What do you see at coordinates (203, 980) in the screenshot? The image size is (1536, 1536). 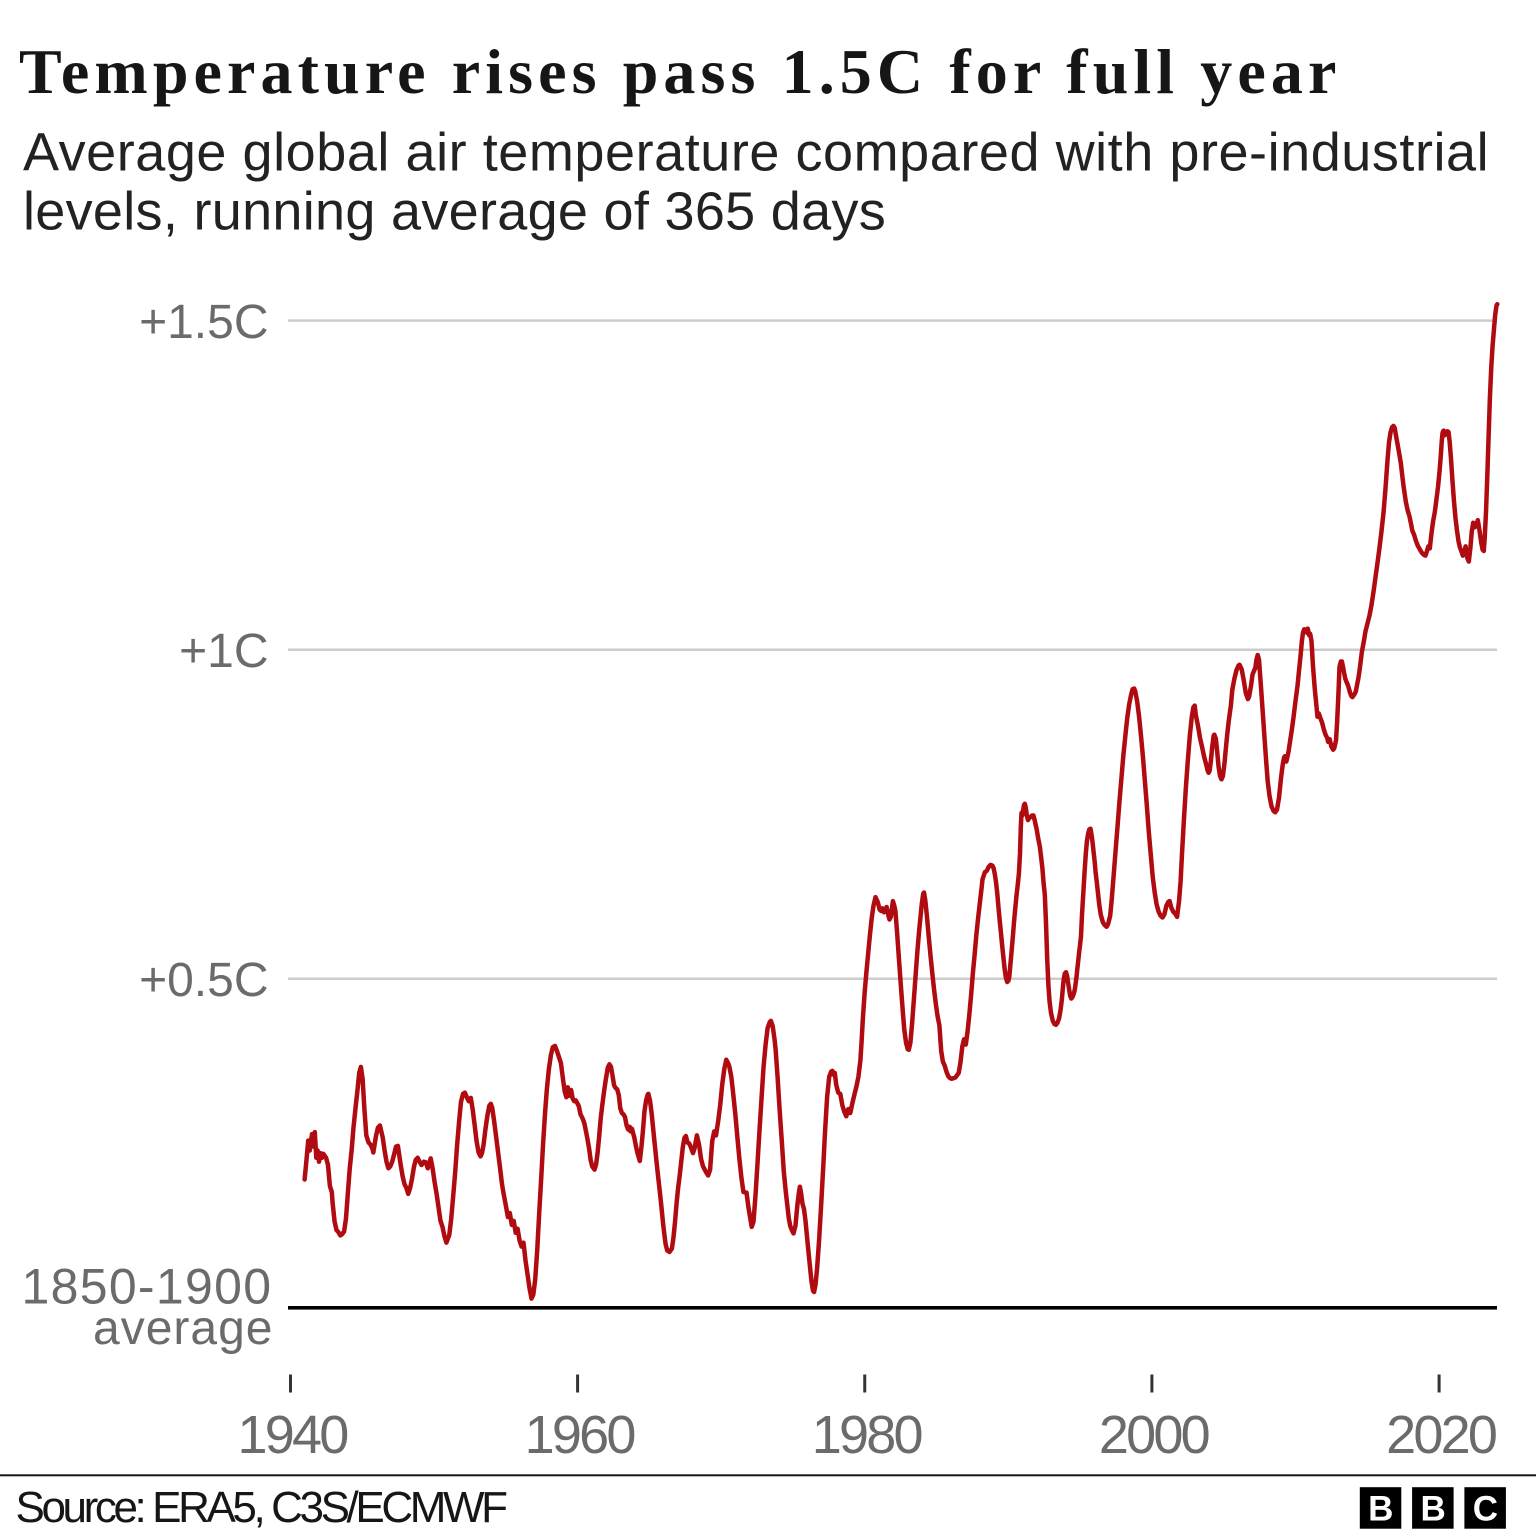 I see `svg-text: +0.5C` at bounding box center [203, 980].